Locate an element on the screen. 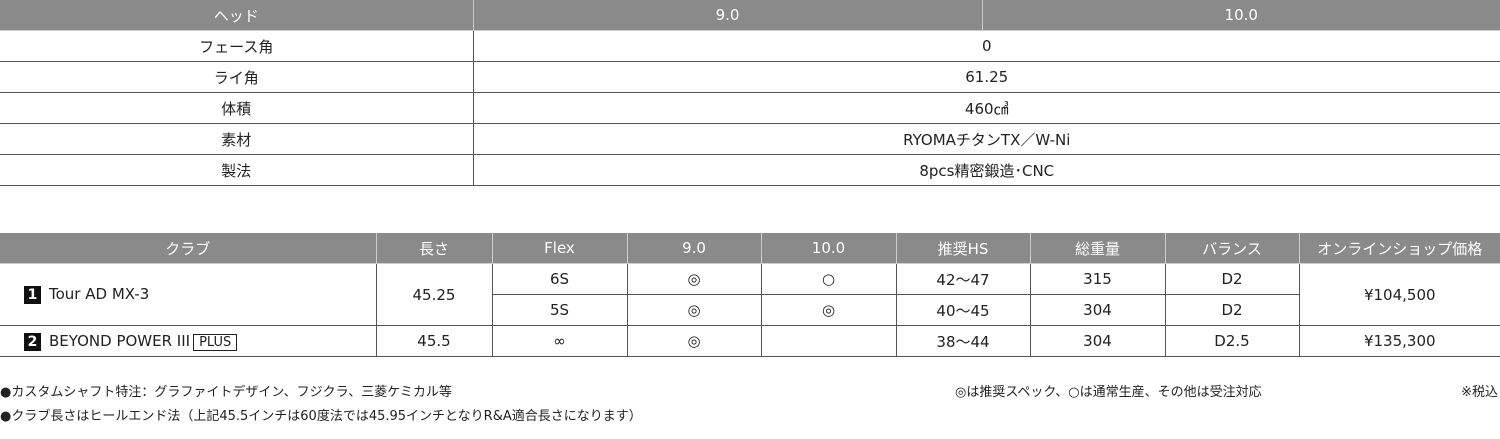 This screenshot has width=1500, height=439. spec-row: 素材 RYOMAチタンTX／W-Ni is located at coordinates (750, 139).